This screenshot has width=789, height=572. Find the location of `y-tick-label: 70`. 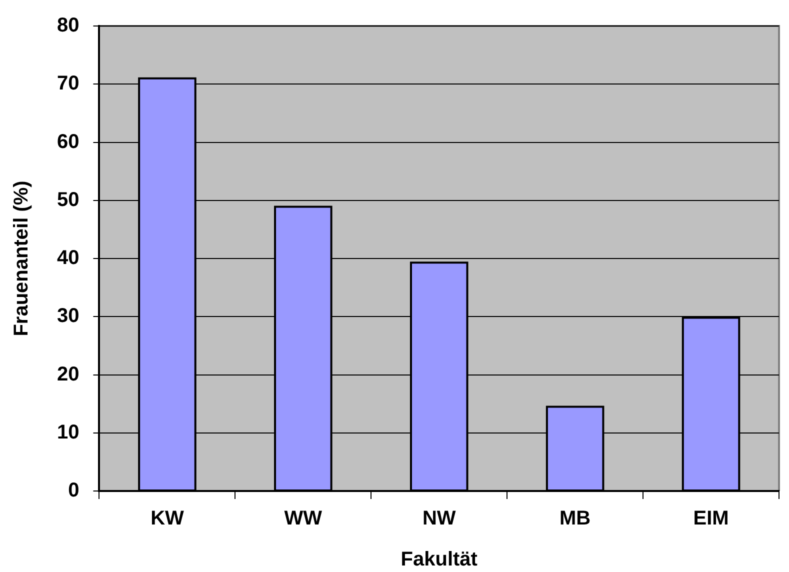

y-tick-label: 70 is located at coordinates (68, 83).